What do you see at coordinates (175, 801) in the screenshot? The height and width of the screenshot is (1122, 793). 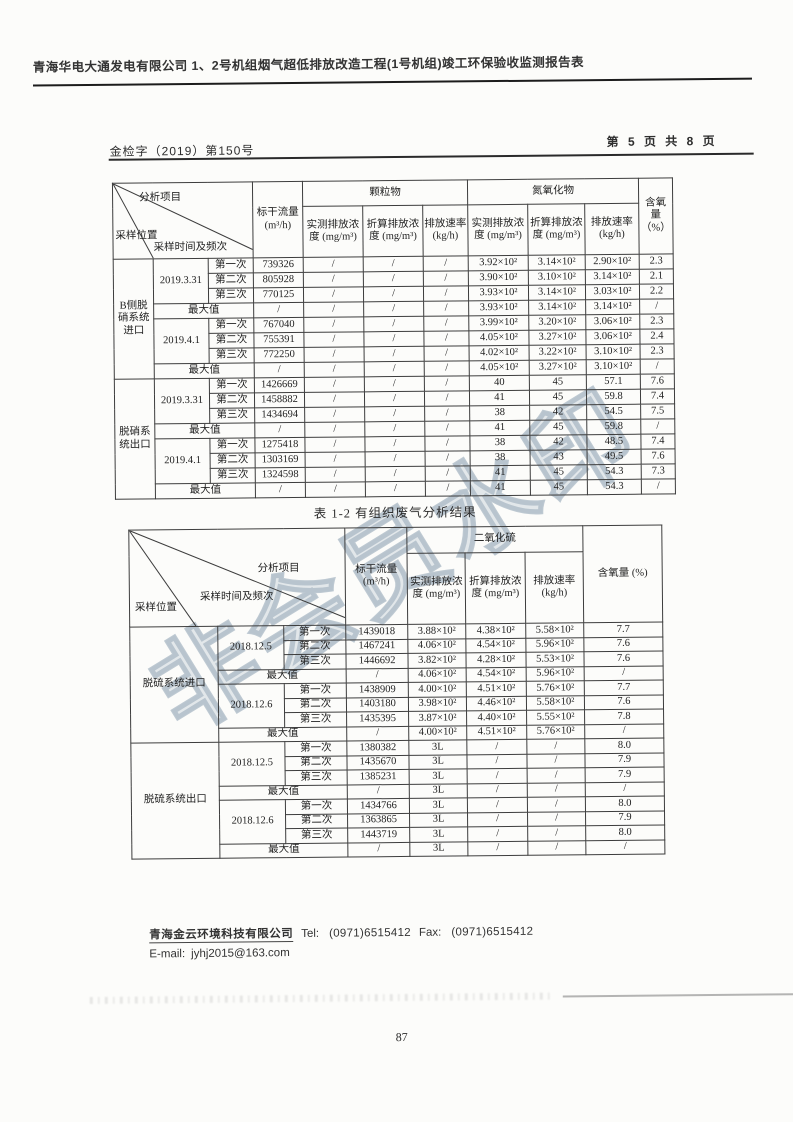 I see `sampling-location-cell: 脱硫系统出口` at bounding box center [175, 801].